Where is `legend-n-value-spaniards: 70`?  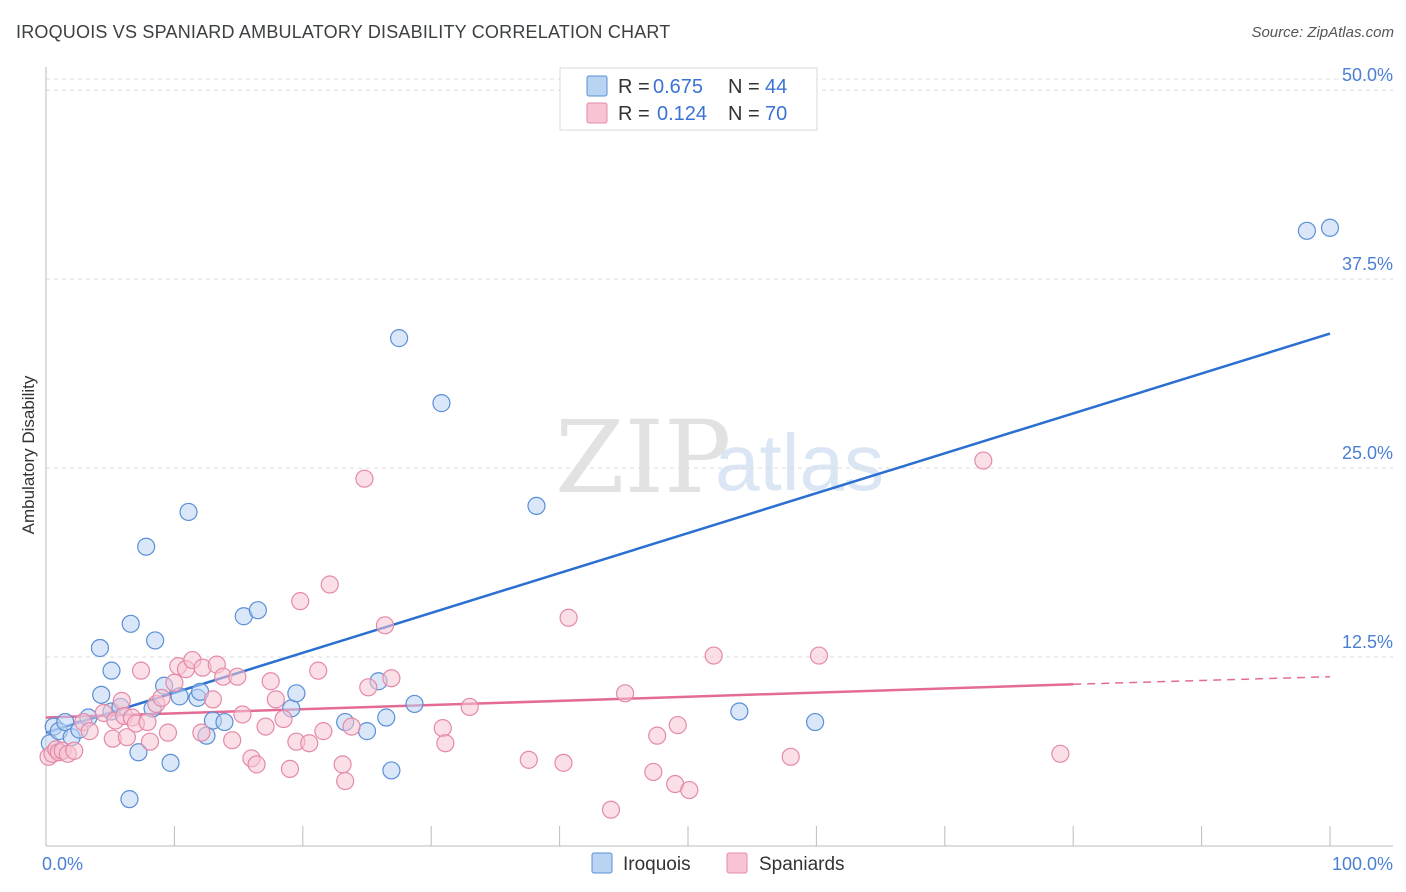
legend-n-value-spaniards: 70 is located at coordinates (776, 114).